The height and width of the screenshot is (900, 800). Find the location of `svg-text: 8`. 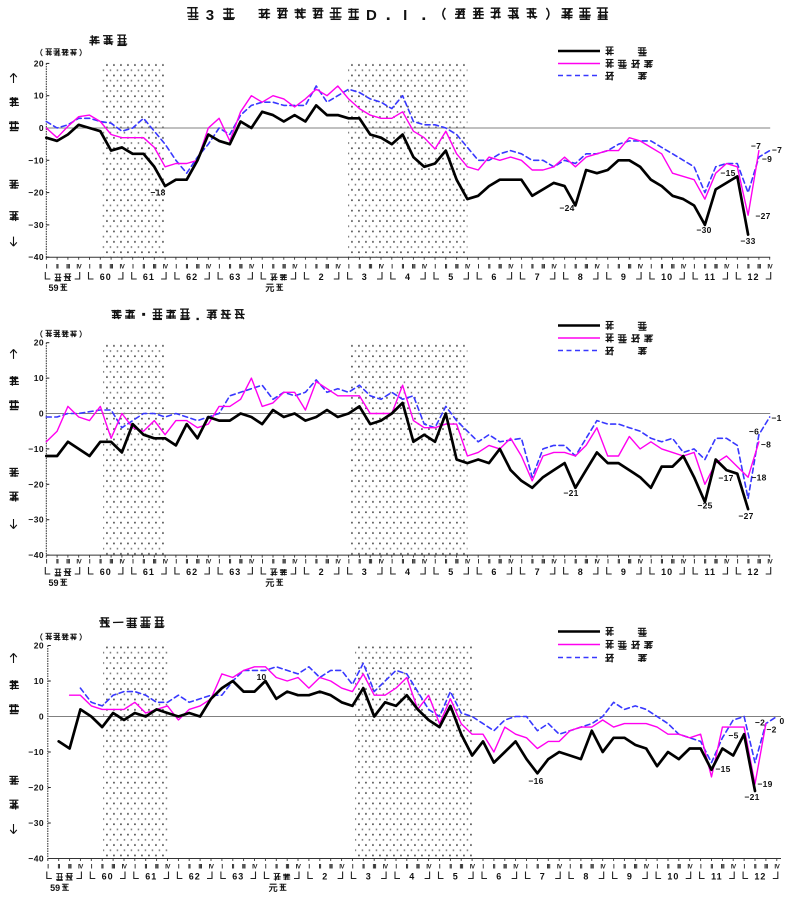

svg-text: 8 is located at coordinates (581, 572).